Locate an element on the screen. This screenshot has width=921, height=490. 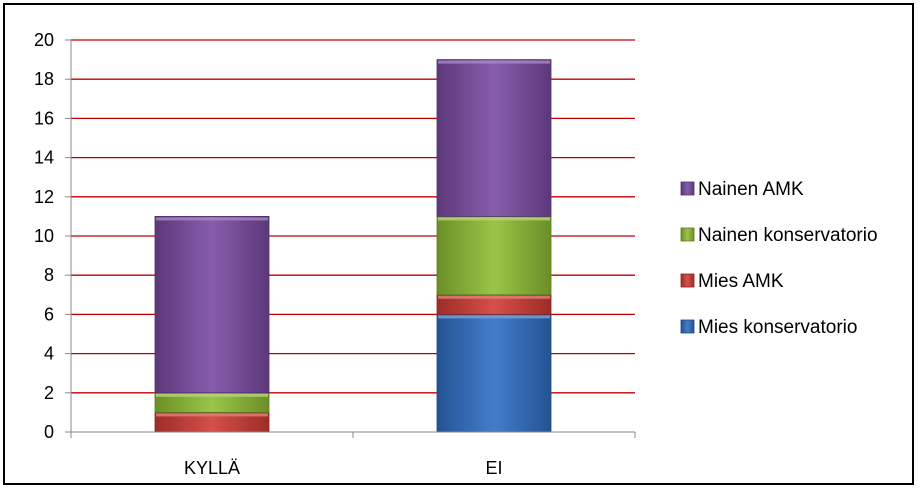
legend-item-mies-amk: Mies AMK is located at coordinates (732, 281).